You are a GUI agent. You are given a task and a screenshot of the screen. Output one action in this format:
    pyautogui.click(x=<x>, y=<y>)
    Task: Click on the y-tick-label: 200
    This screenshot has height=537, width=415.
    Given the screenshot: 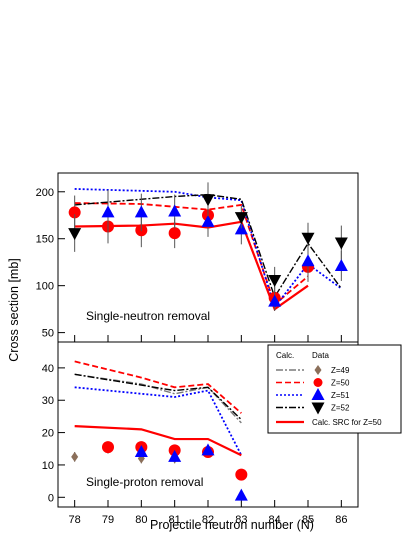 What is the action you would take?
    pyautogui.click(x=45, y=193)
    